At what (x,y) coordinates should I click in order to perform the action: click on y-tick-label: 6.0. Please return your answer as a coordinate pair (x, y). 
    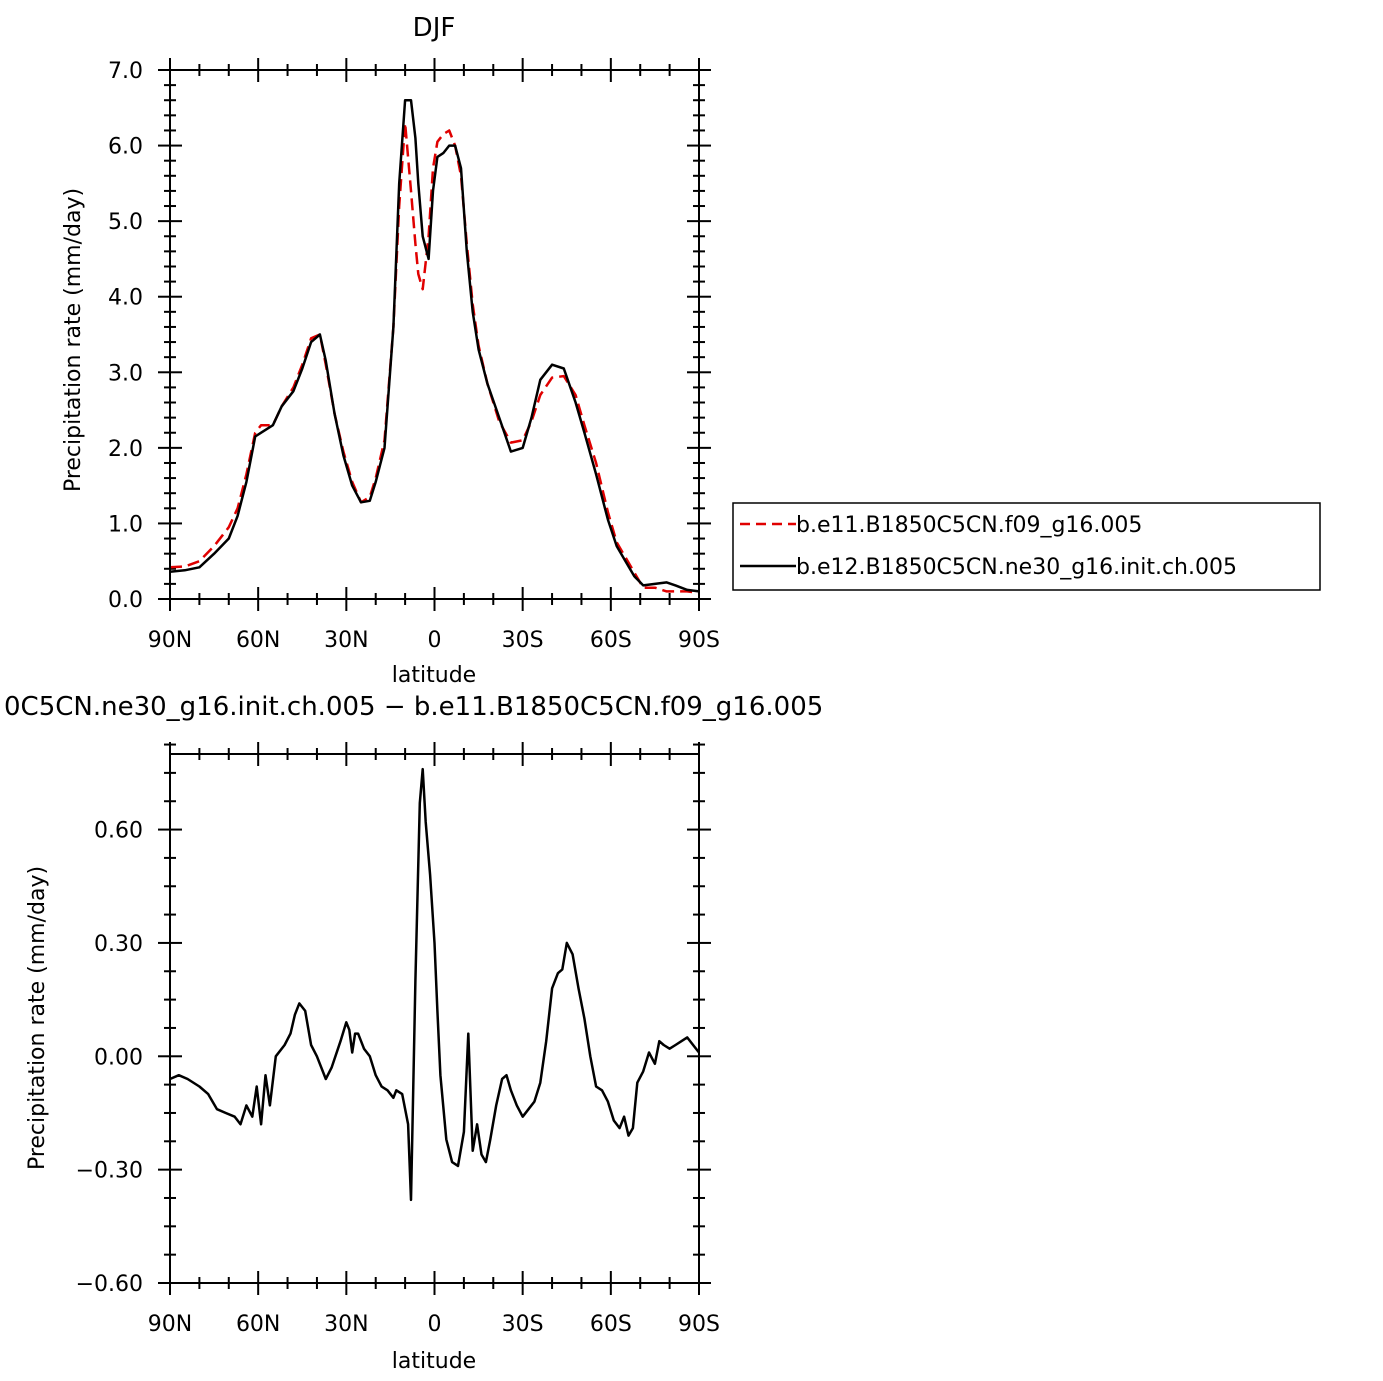
    Looking at the image, I should click on (125, 147).